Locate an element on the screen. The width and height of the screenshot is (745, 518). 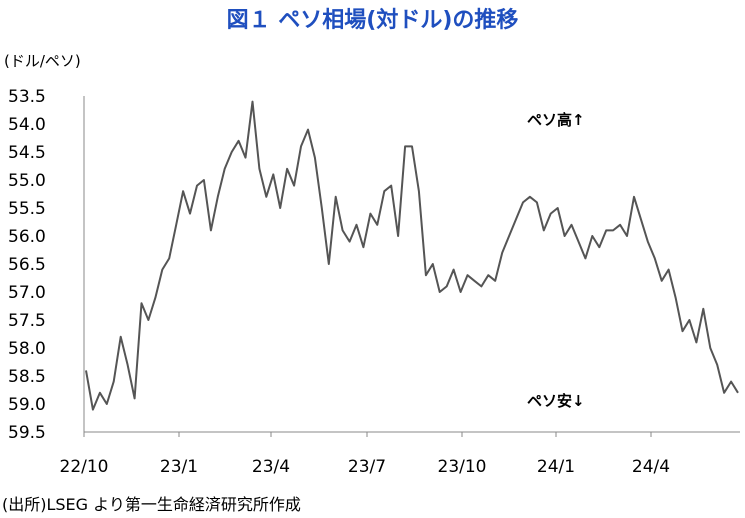
chart-title: 図１ ペソ相場(対ドル)の推移 is located at coordinates (372, 20).